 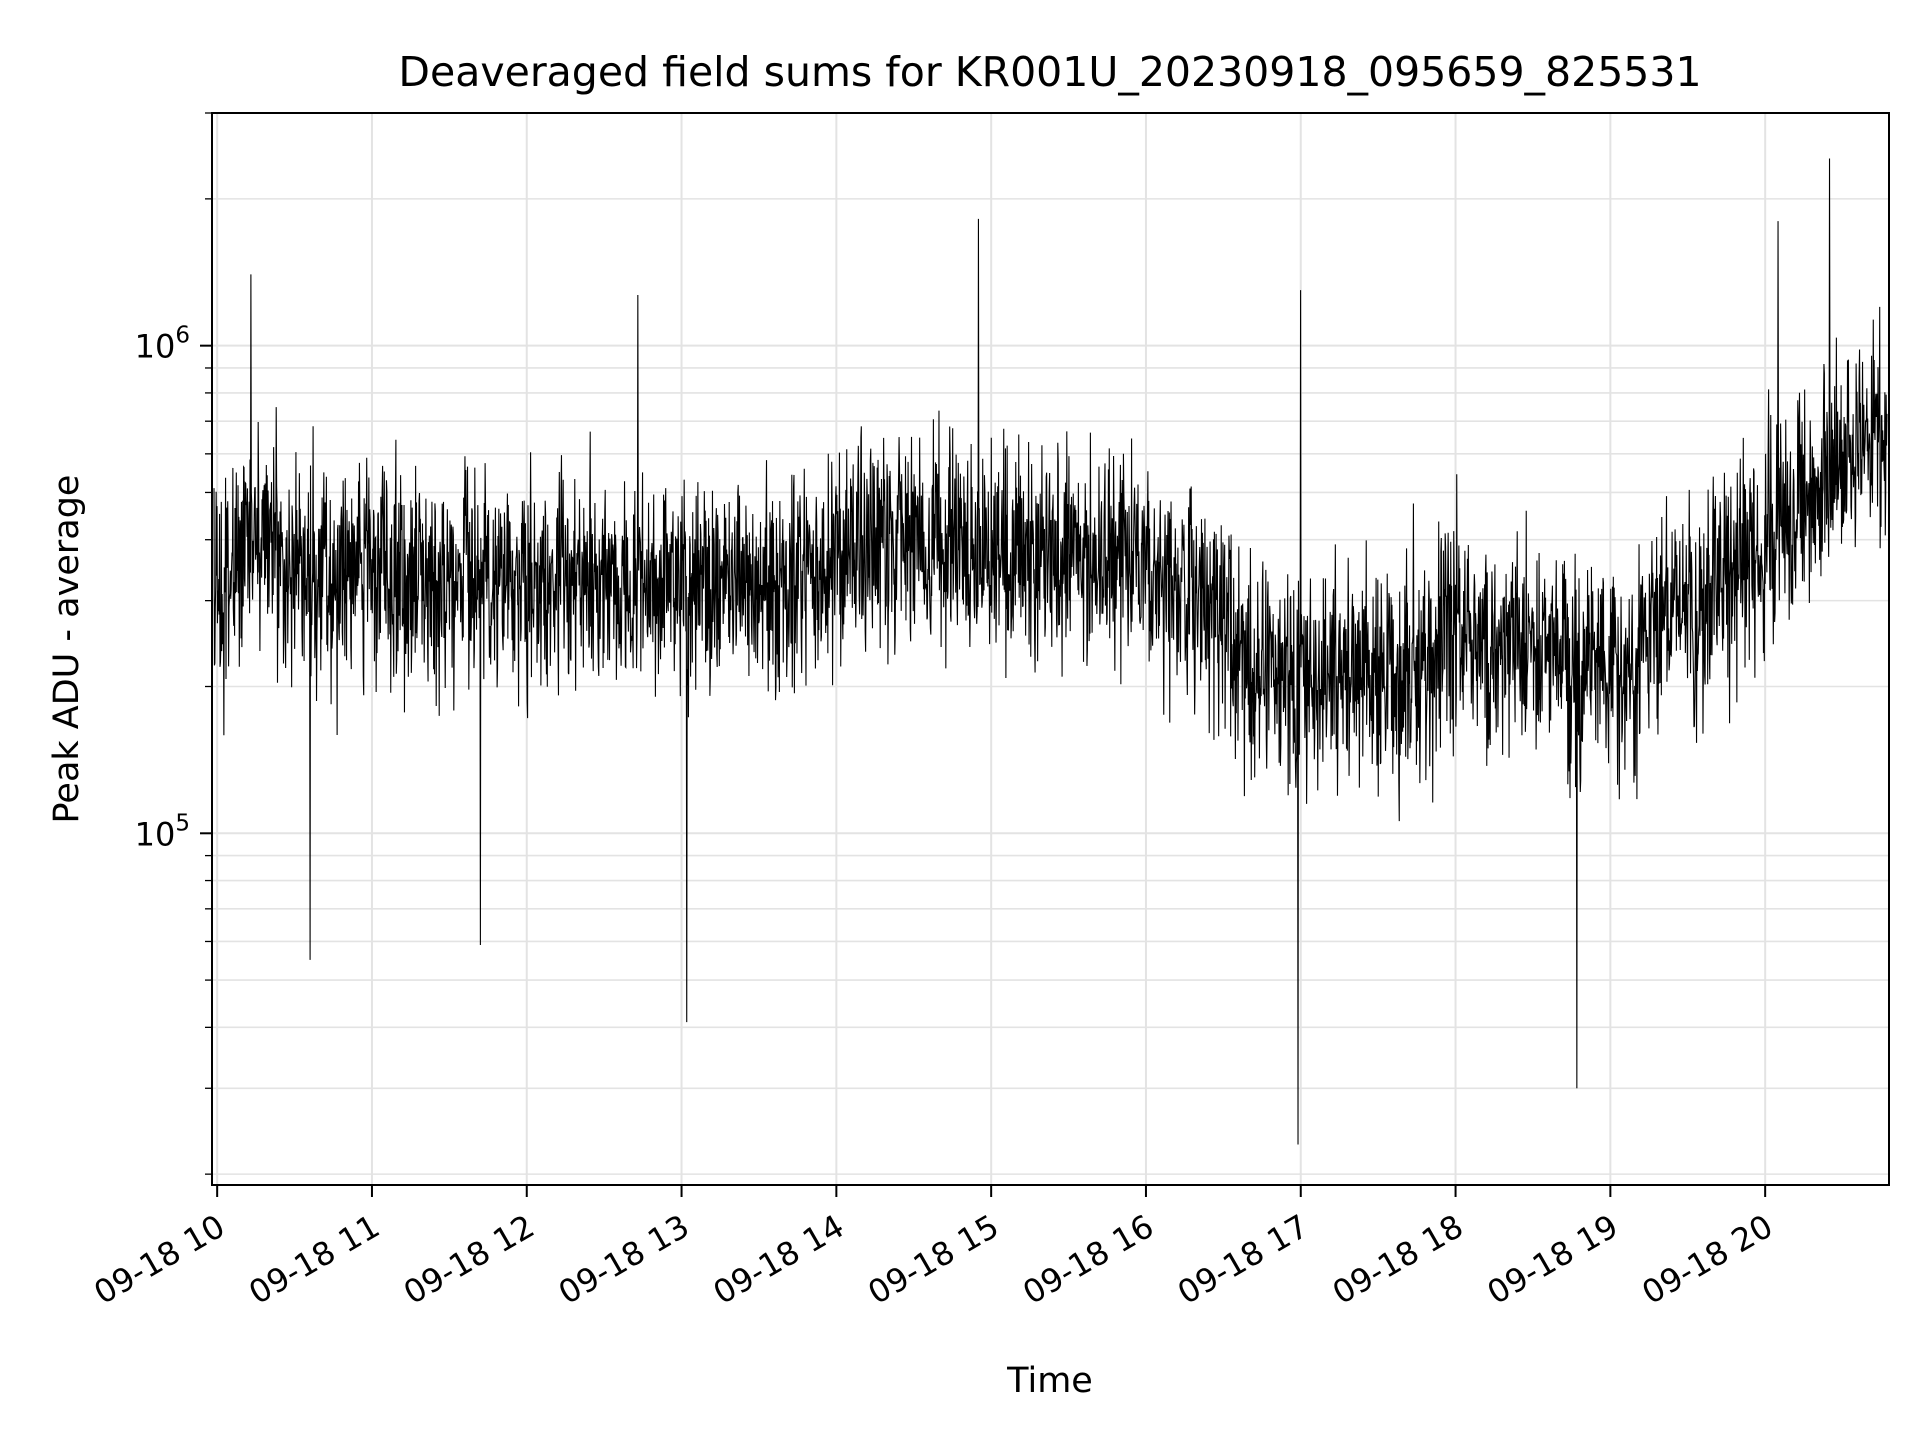 What do you see at coordinates (162, 344) in the screenshot?
I see `y-tick-label: 10⁶` at bounding box center [162, 344].